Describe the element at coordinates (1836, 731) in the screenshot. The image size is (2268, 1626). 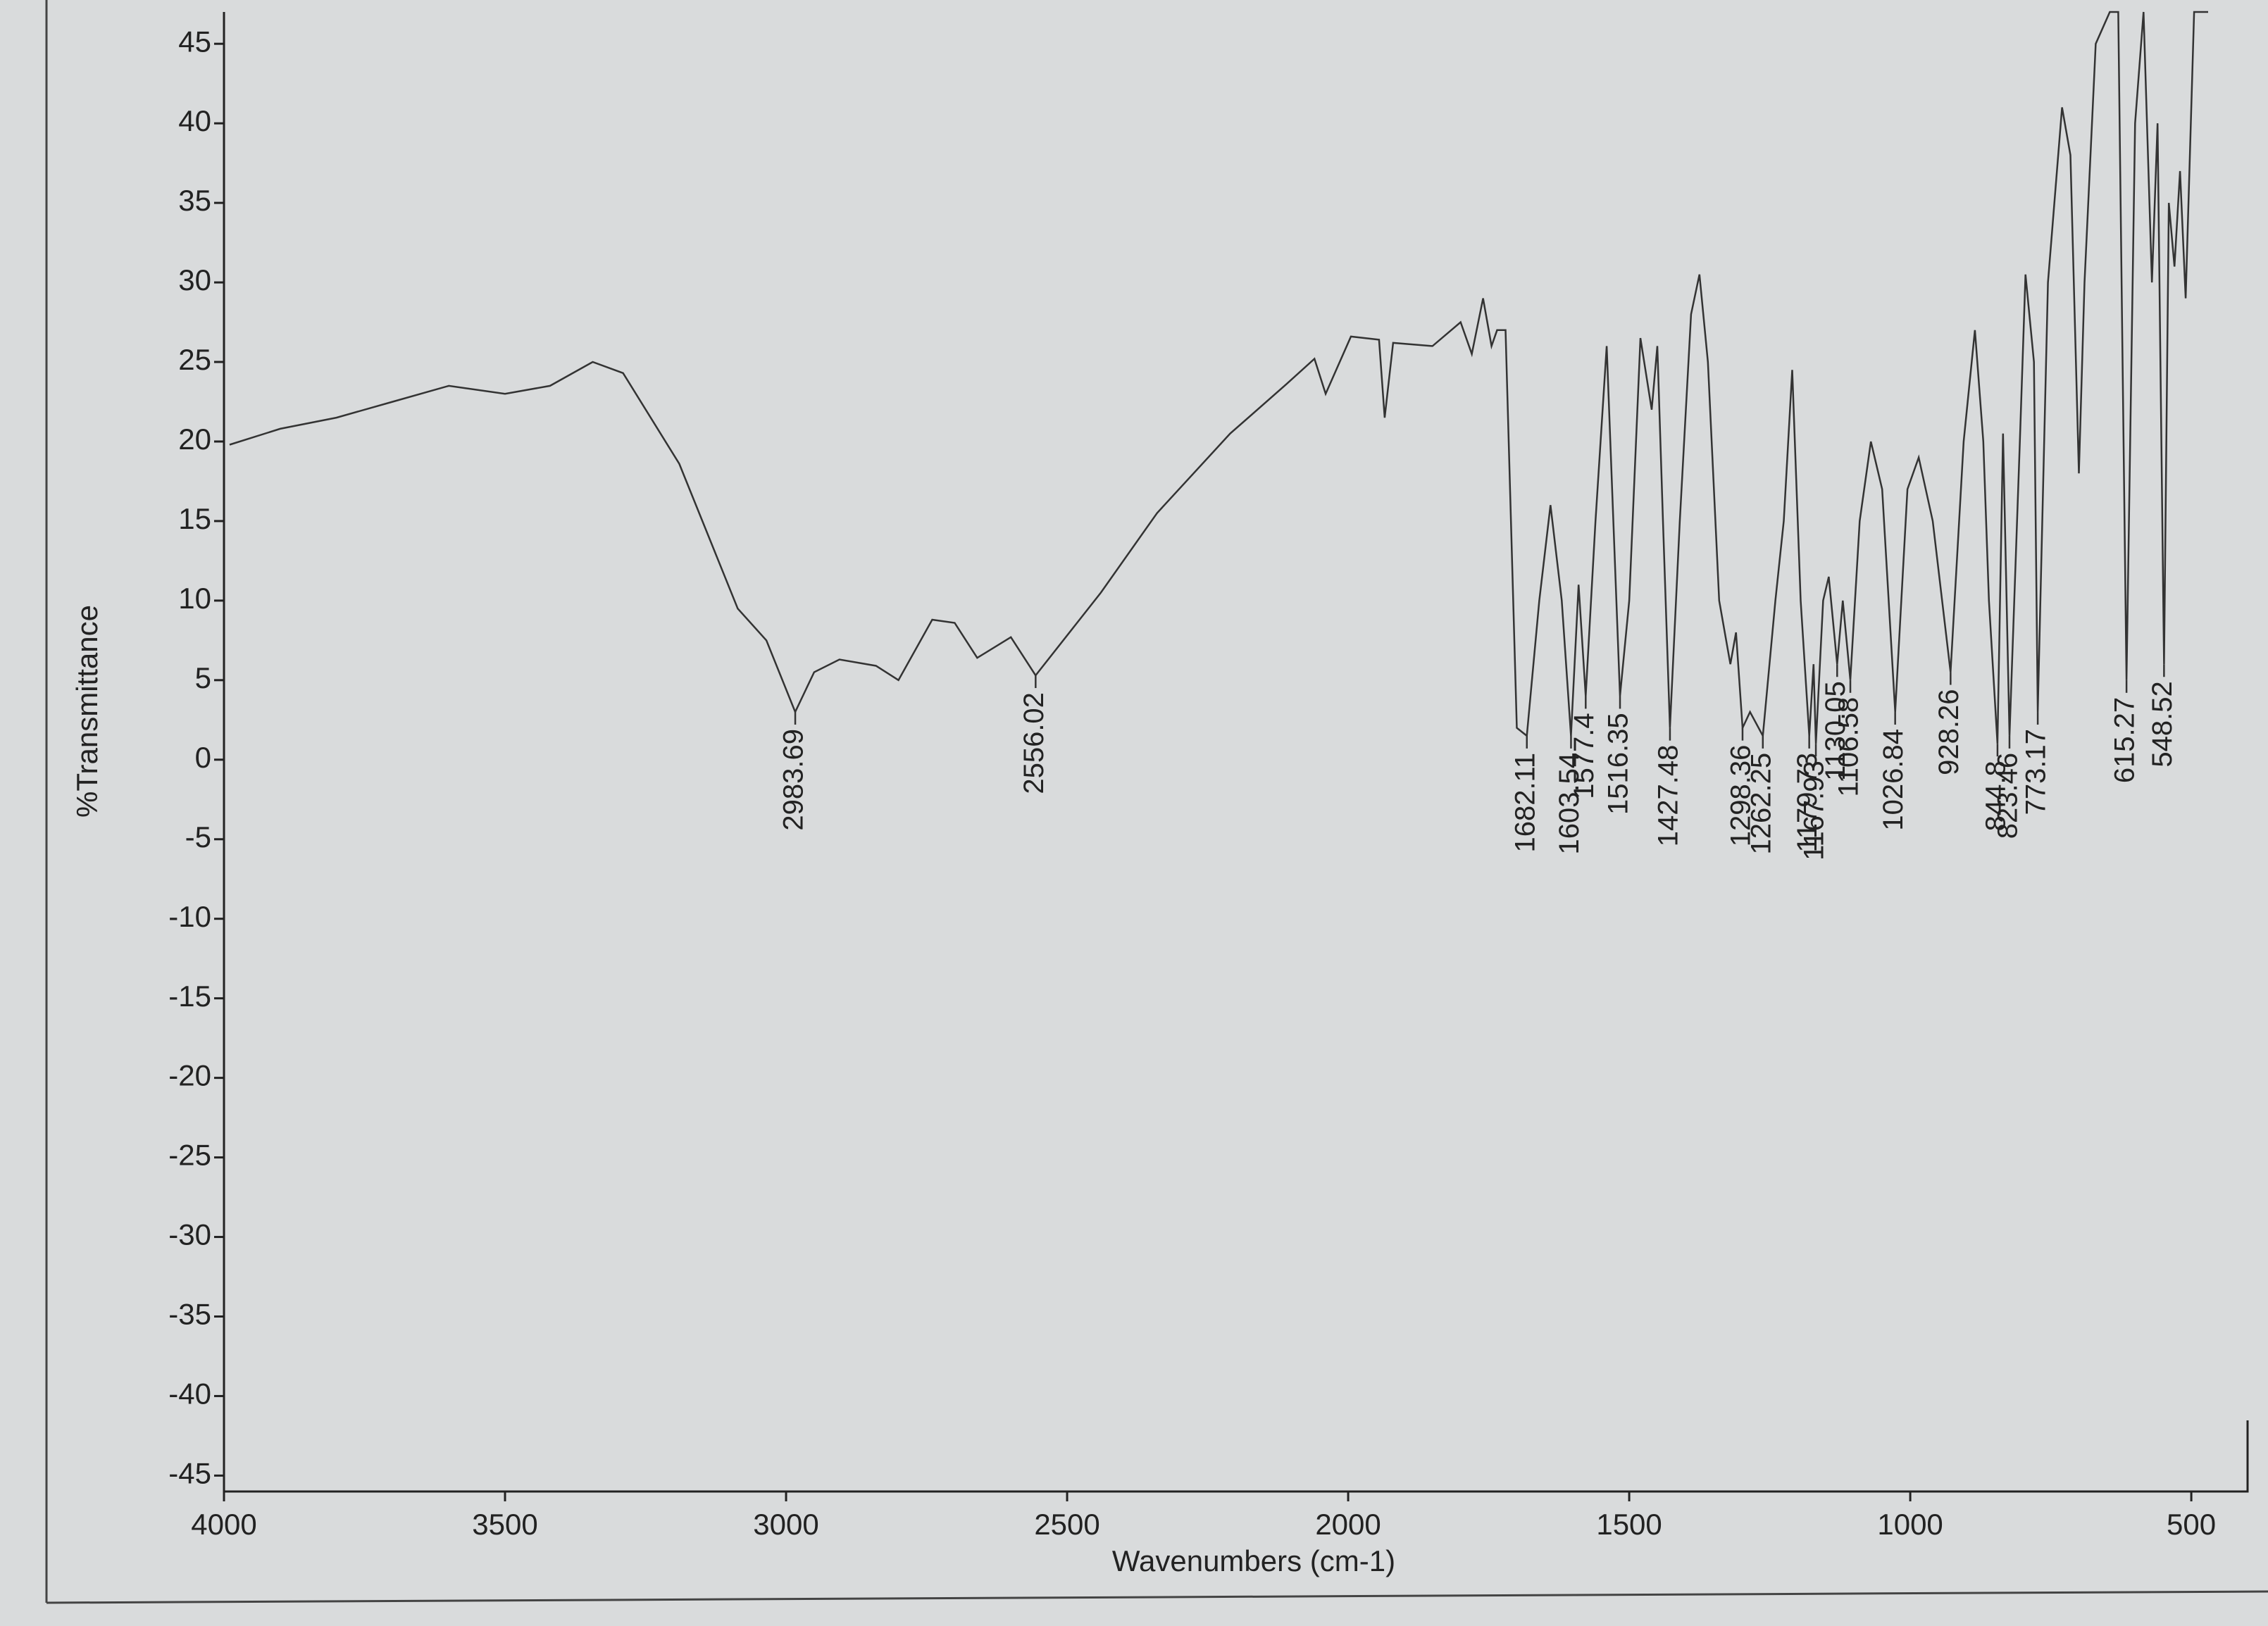
I see `peak-label: 1130.05` at that location.